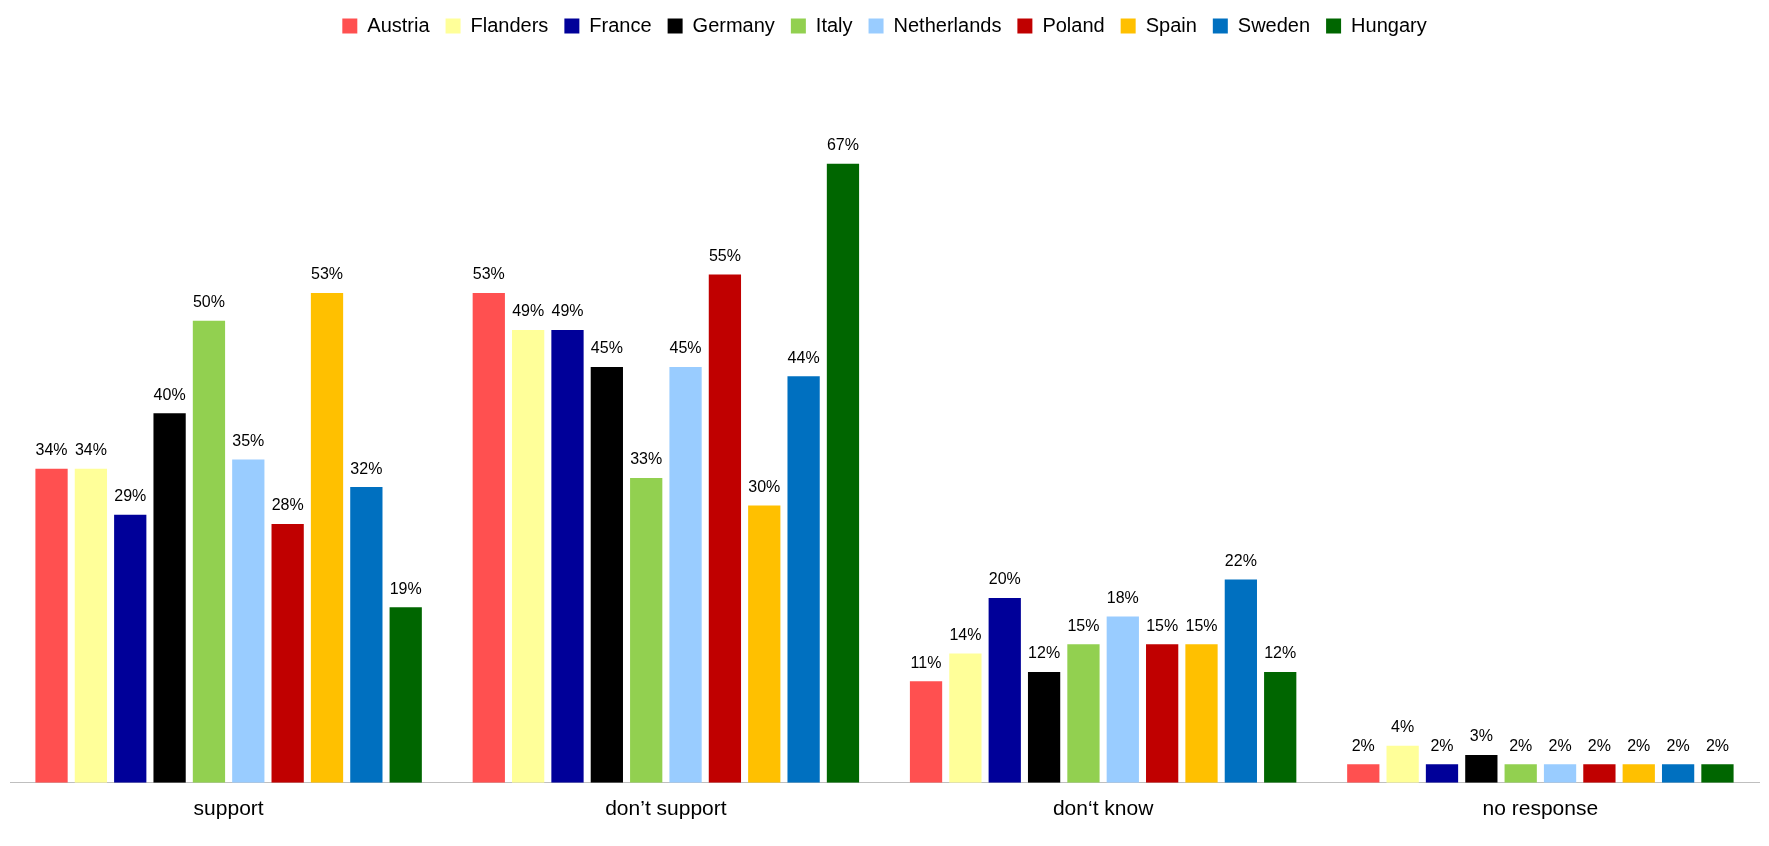  I want to click on data-label: 33%, so click(646, 459).